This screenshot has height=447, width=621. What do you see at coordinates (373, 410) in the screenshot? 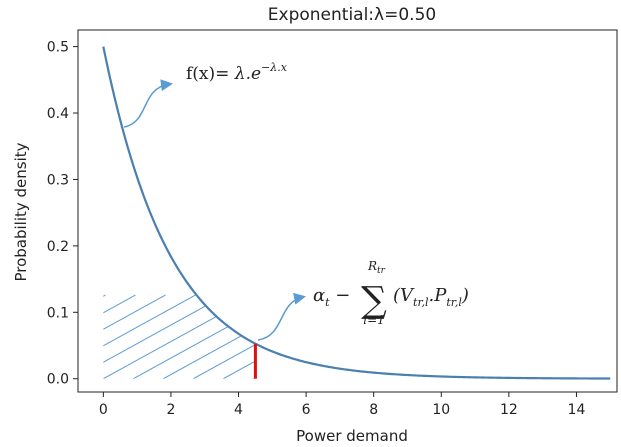
I see `x-tick-label: 8` at bounding box center [373, 410].